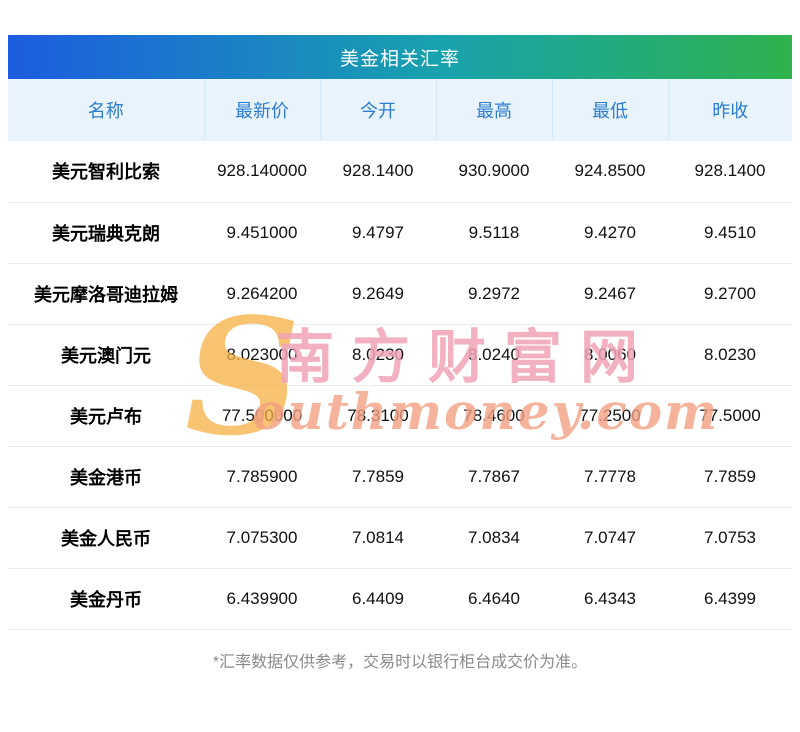  What do you see at coordinates (610, 294) in the screenshot?
I see `rate-value-cell: 9.2467` at bounding box center [610, 294].